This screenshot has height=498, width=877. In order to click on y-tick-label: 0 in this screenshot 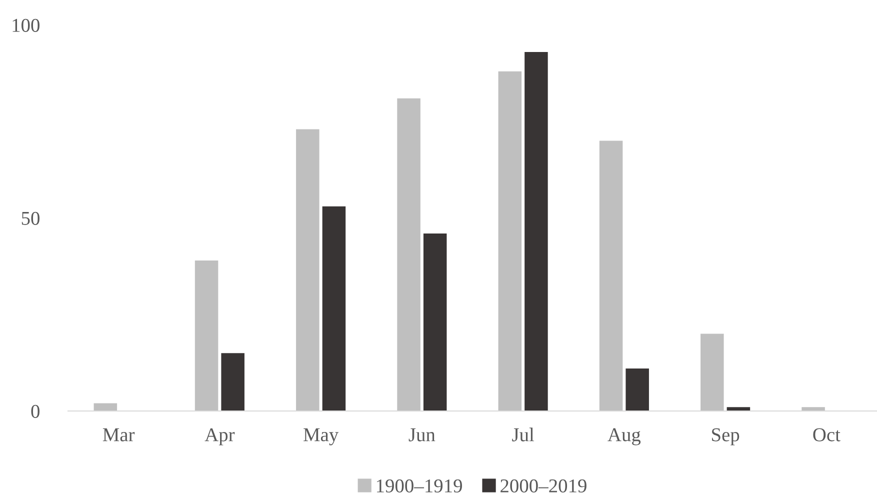, I will do `click(35, 411)`.